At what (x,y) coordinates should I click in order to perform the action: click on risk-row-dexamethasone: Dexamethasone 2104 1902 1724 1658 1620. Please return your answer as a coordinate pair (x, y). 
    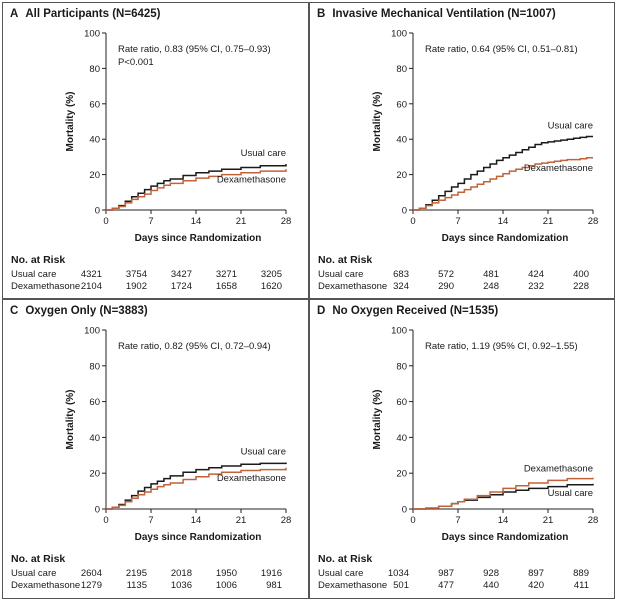
    Looking at the image, I should click on (156, 287).